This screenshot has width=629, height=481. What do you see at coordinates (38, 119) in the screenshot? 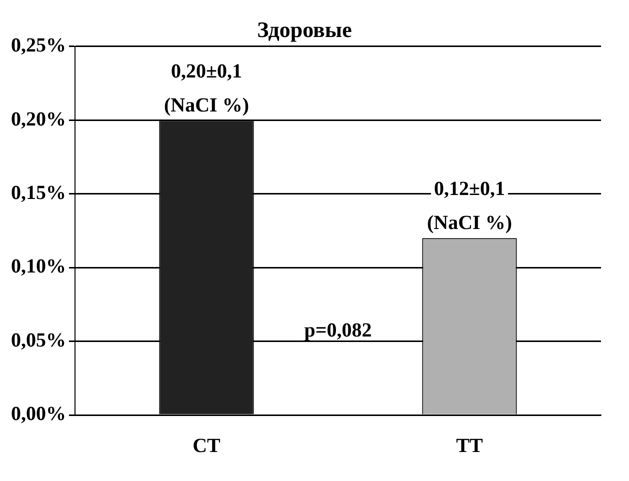
I see `y-tick-label: 0,20%` at bounding box center [38, 119].